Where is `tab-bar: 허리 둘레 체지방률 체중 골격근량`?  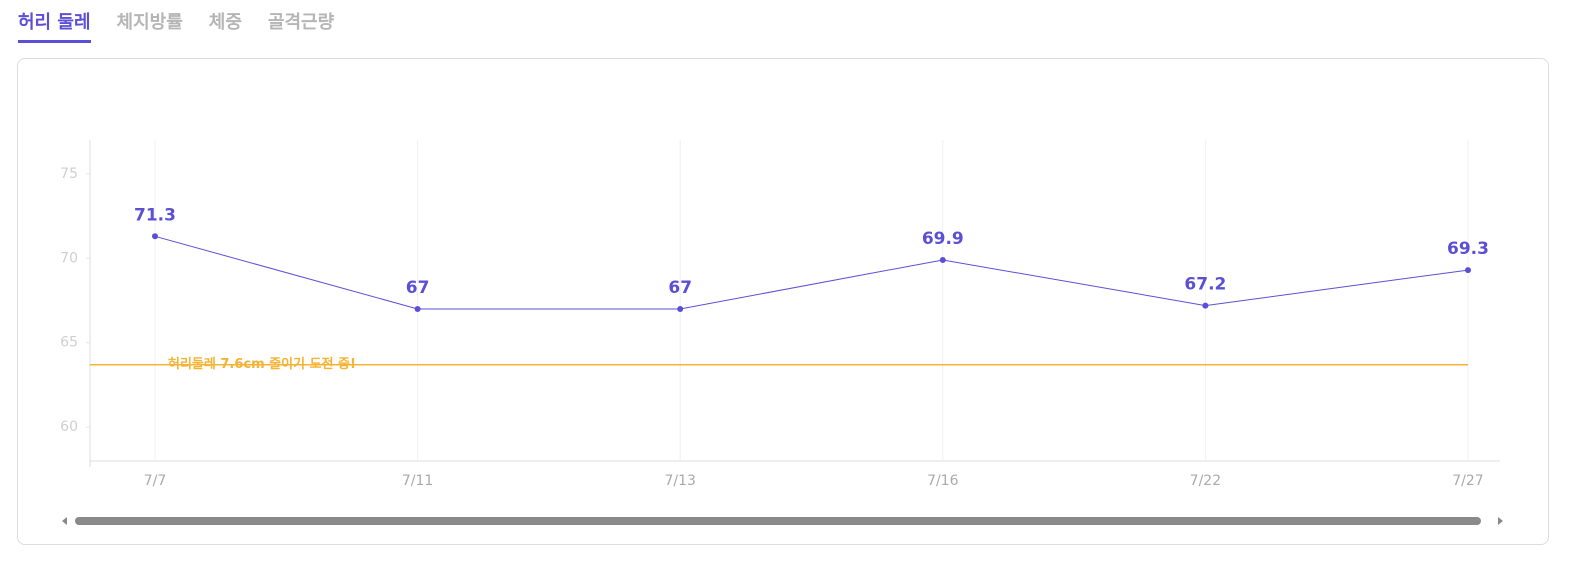 tab-bar: 허리 둘레 체지방률 체중 골격근량 is located at coordinates (176, 25).